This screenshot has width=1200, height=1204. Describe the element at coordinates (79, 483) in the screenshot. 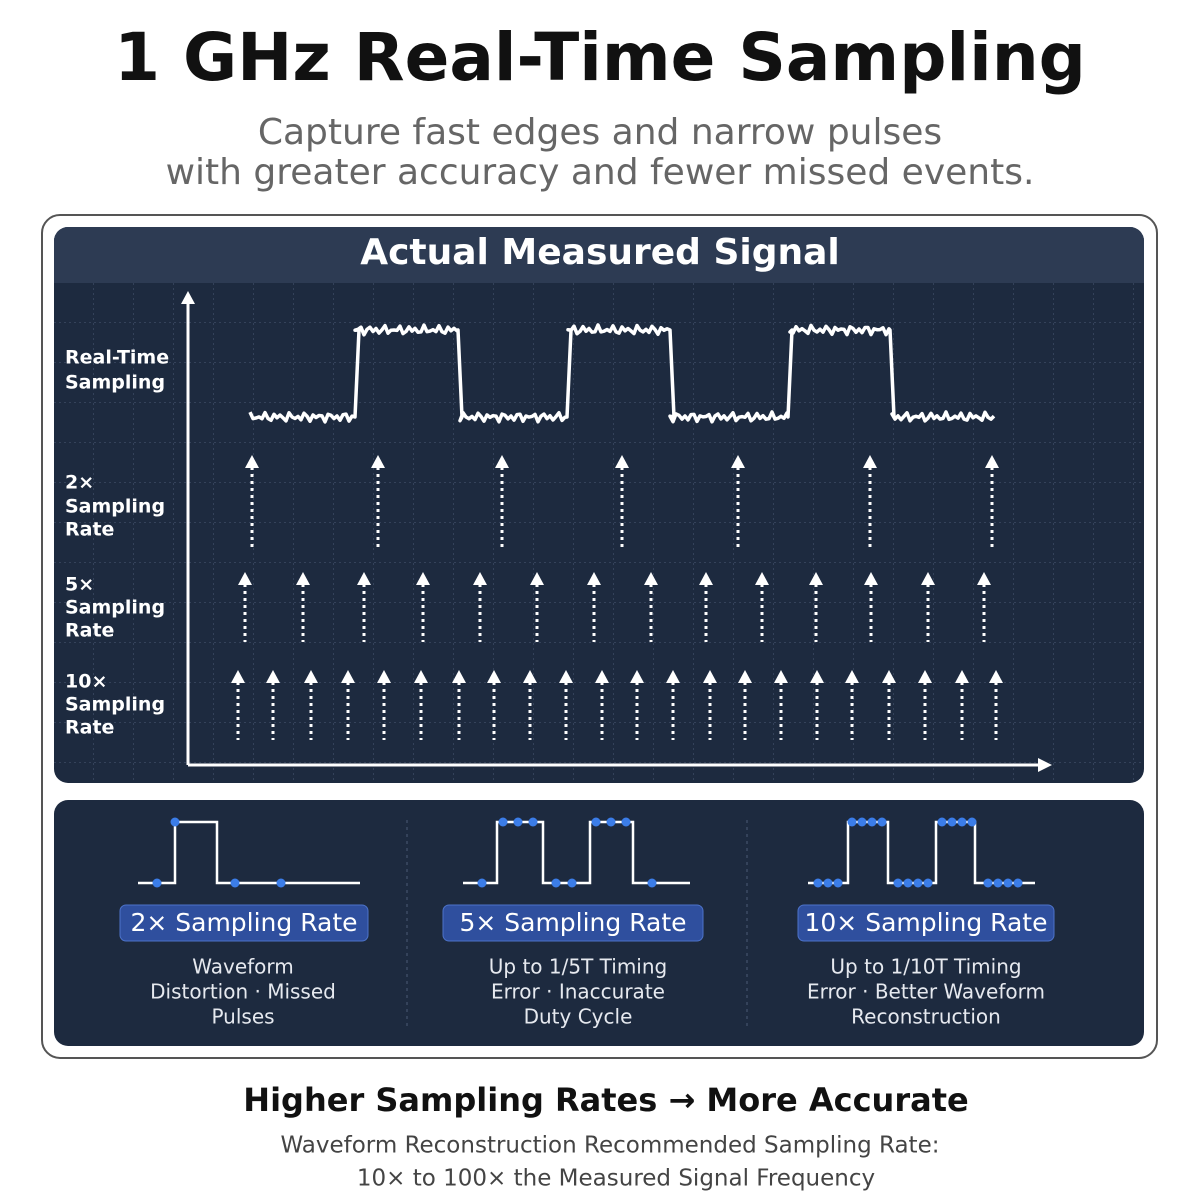

I see `row-label: 2×` at that location.